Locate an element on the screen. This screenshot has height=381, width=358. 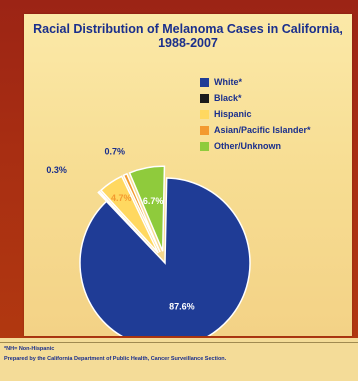
pie-slice-other-unknown is located at coordinates (147, 208).